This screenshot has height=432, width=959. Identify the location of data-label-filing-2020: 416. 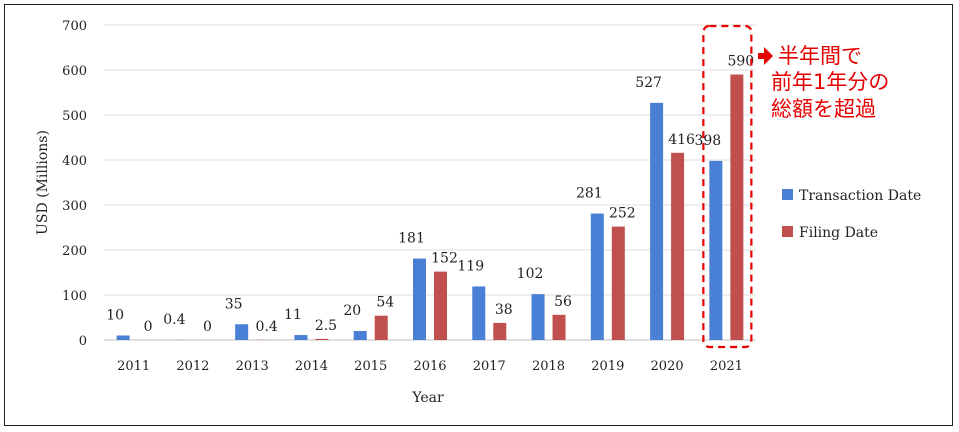
(681, 140).